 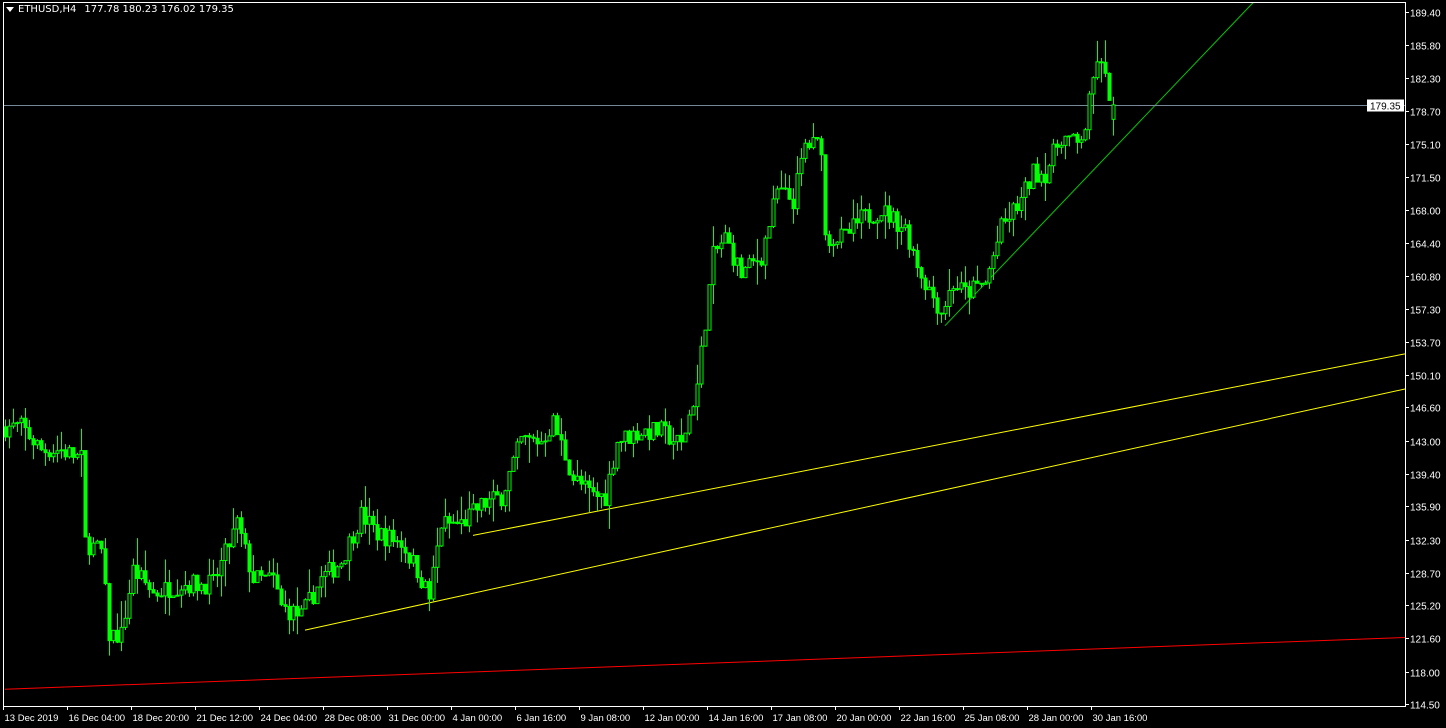 I want to click on bid-price-box, so click(x=1385, y=105).